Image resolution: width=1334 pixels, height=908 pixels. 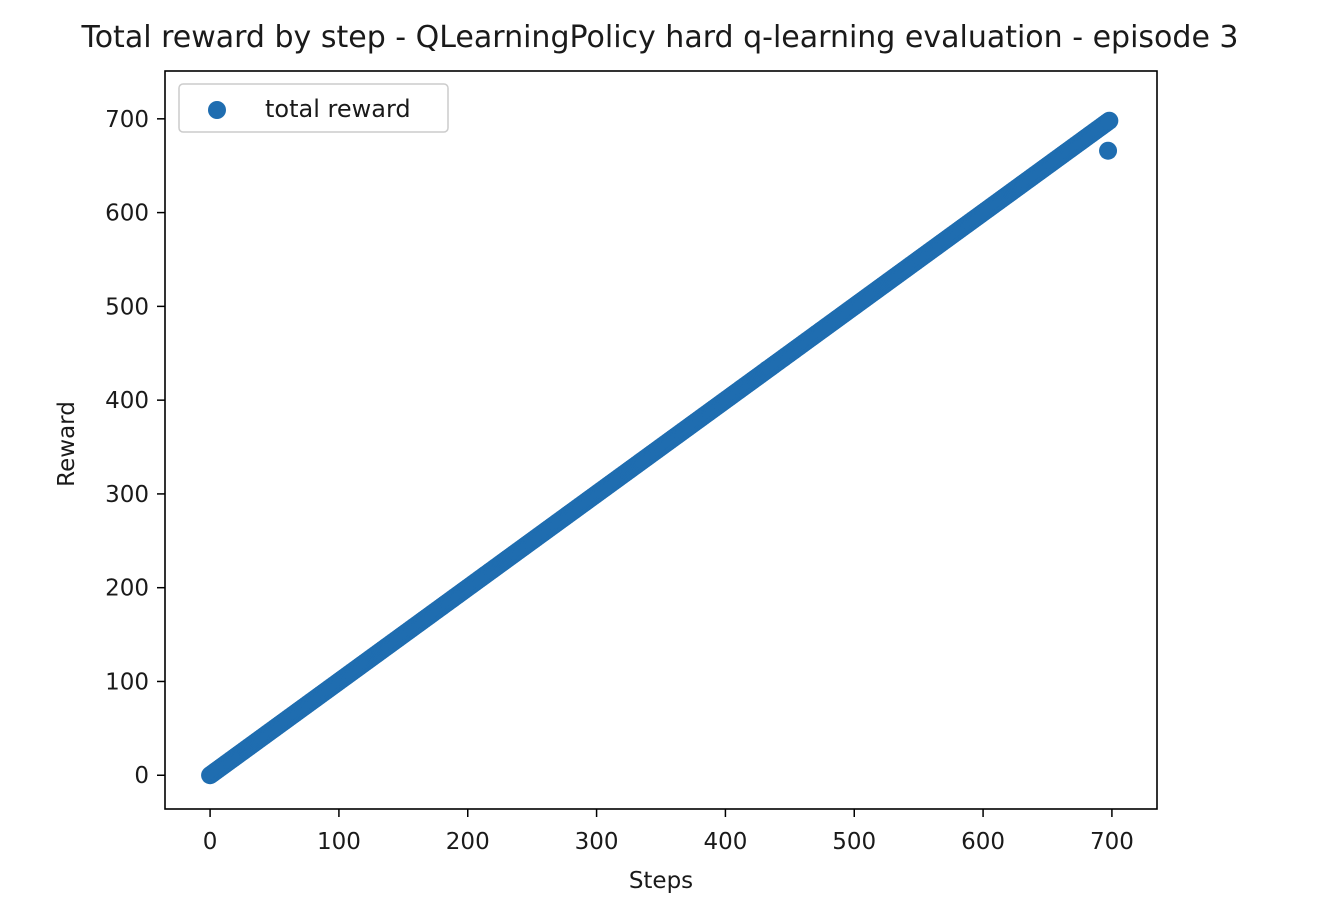 What do you see at coordinates (127, 307) in the screenshot?
I see `y-tick-label: 500` at bounding box center [127, 307].